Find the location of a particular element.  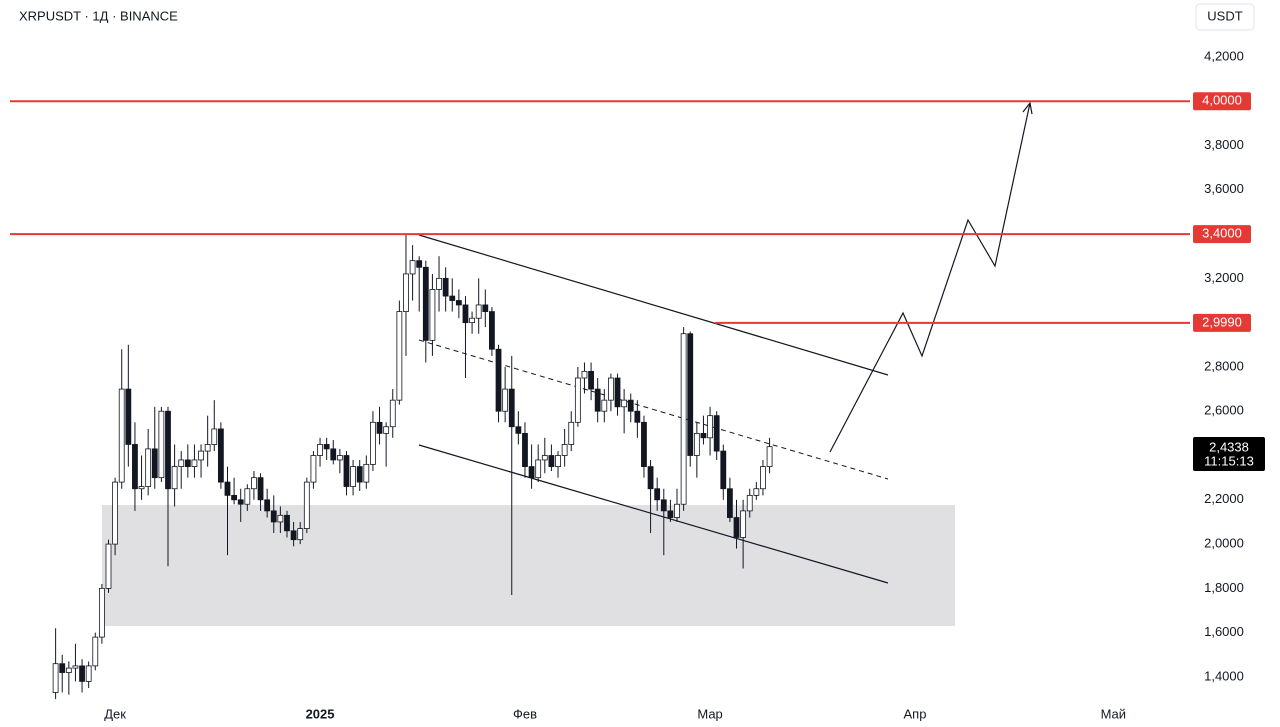

countdown: 11:15:13 is located at coordinates (1229, 460).